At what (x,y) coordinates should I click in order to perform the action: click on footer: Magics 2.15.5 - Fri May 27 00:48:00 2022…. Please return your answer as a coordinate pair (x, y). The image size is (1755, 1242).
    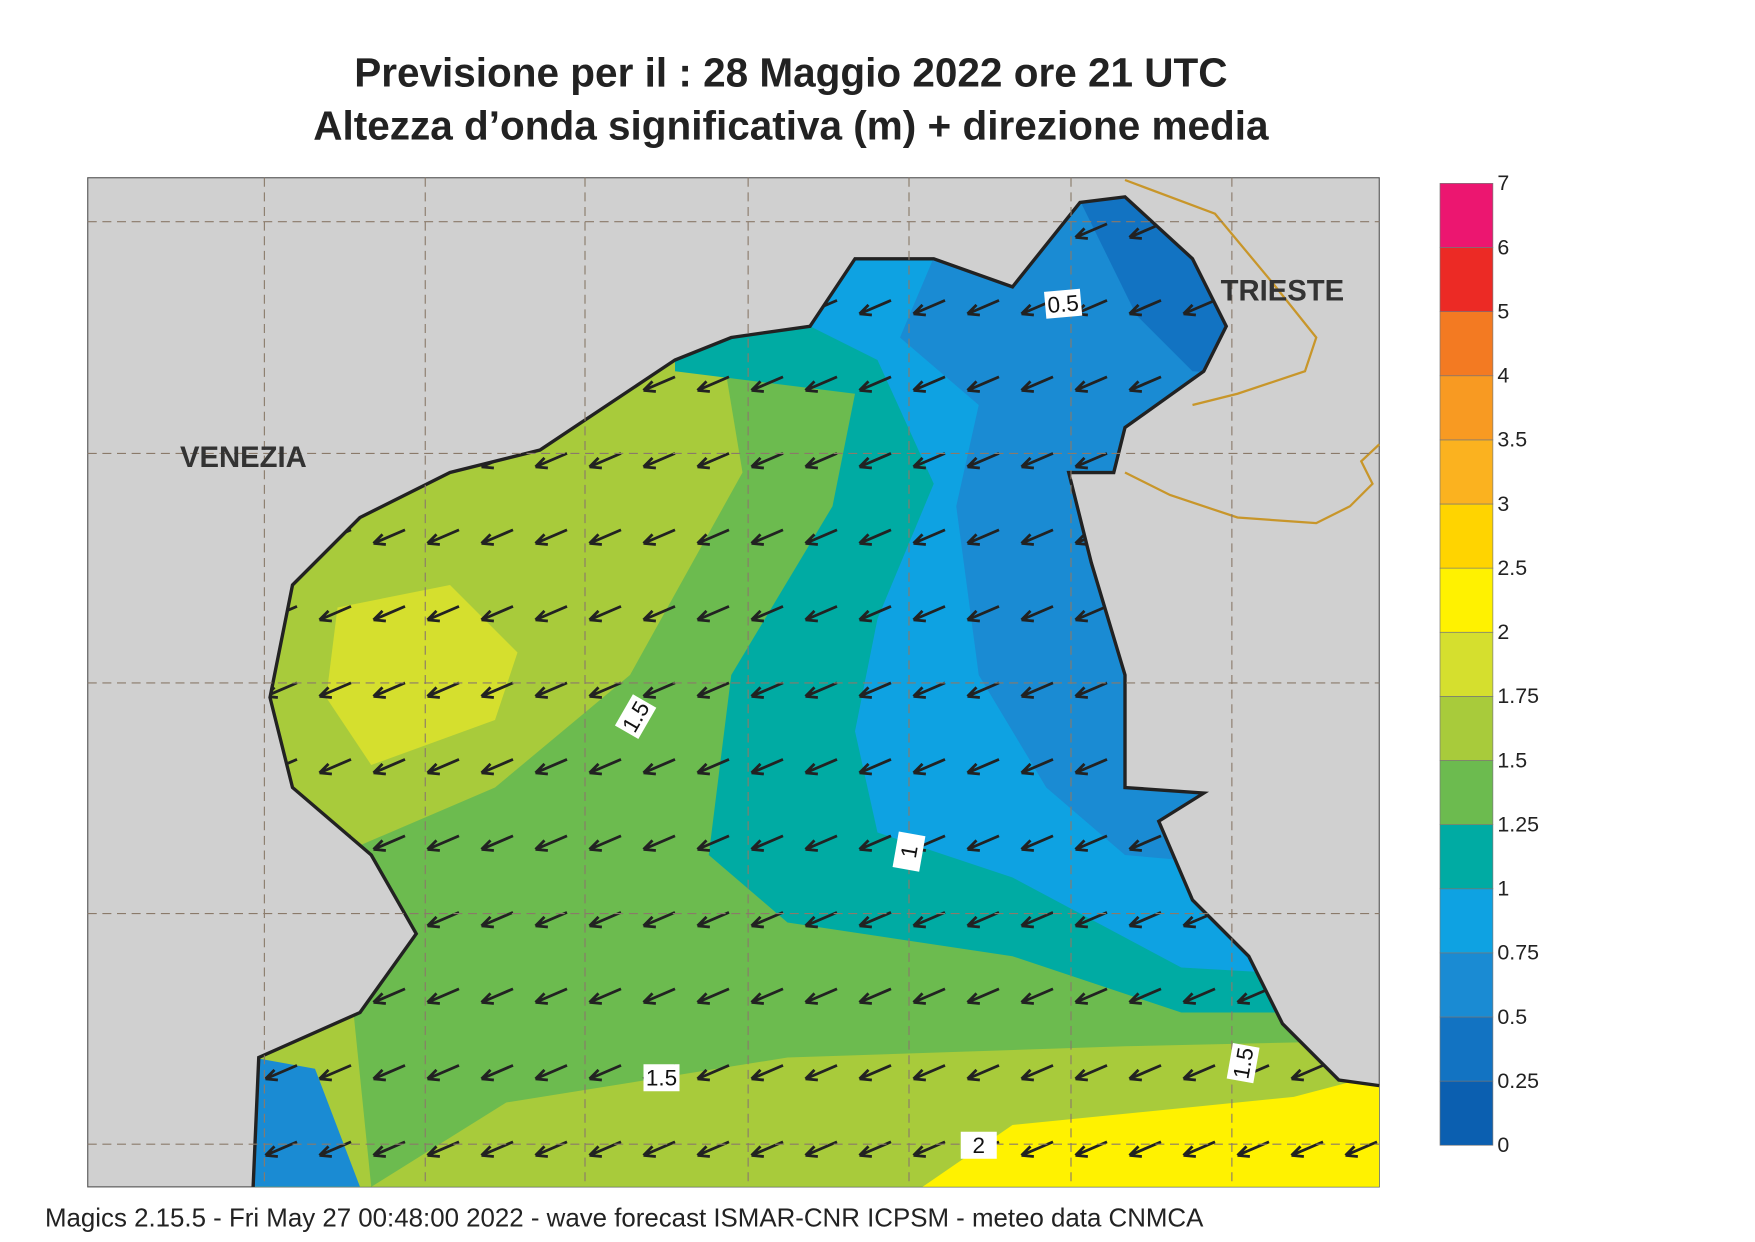
    Looking at the image, I should click on (624, 1218).